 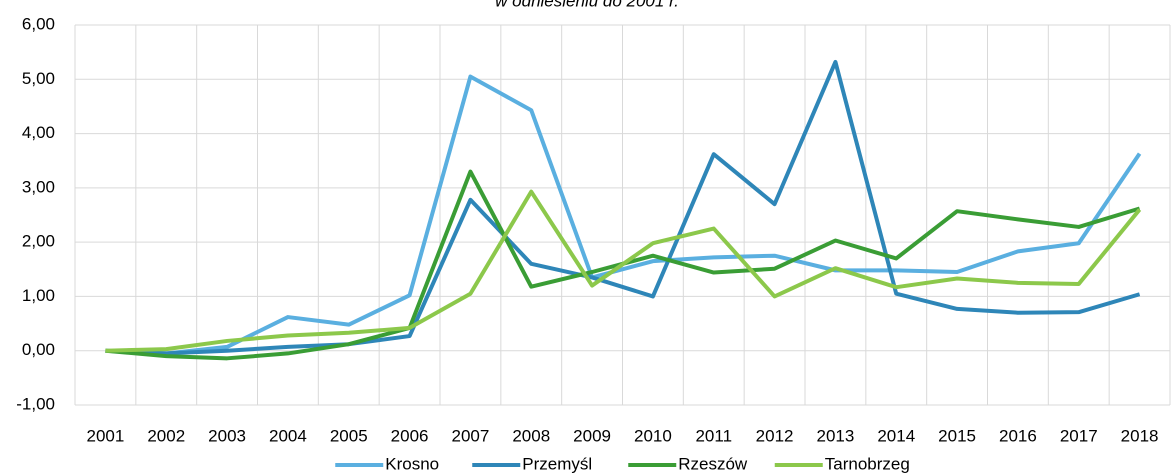 I want to click on x-tick-label: 2011, so click(x=713, y=435).